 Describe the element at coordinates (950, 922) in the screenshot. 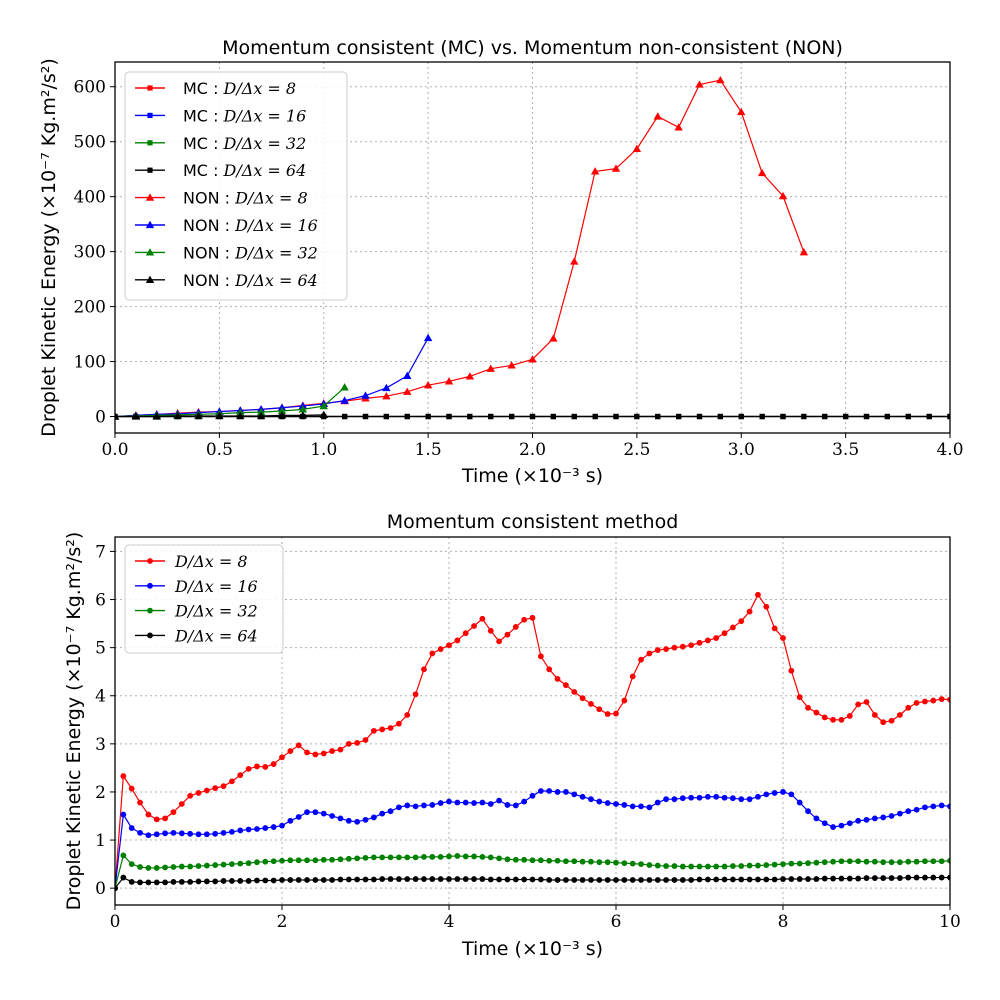

I see `x-tick-label: 10` at that location.